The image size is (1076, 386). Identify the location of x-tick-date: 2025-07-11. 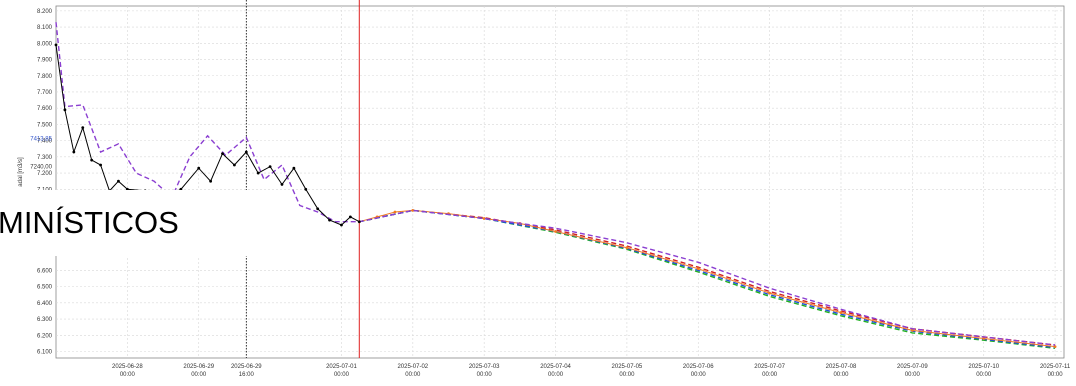
(1055, 367).